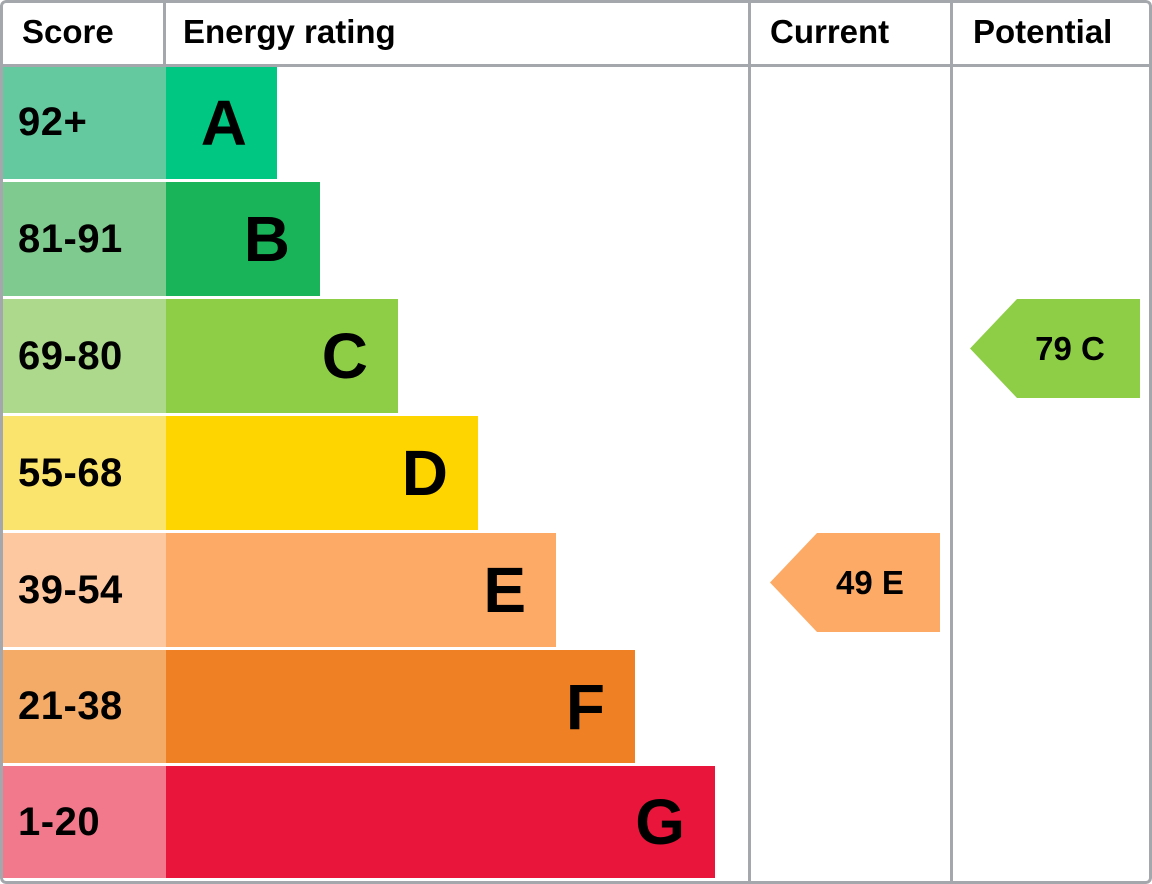 The width and height of the screenshot is (1152, 884). I want to click on band-row-f: 21-38 F, so click(374, 706).